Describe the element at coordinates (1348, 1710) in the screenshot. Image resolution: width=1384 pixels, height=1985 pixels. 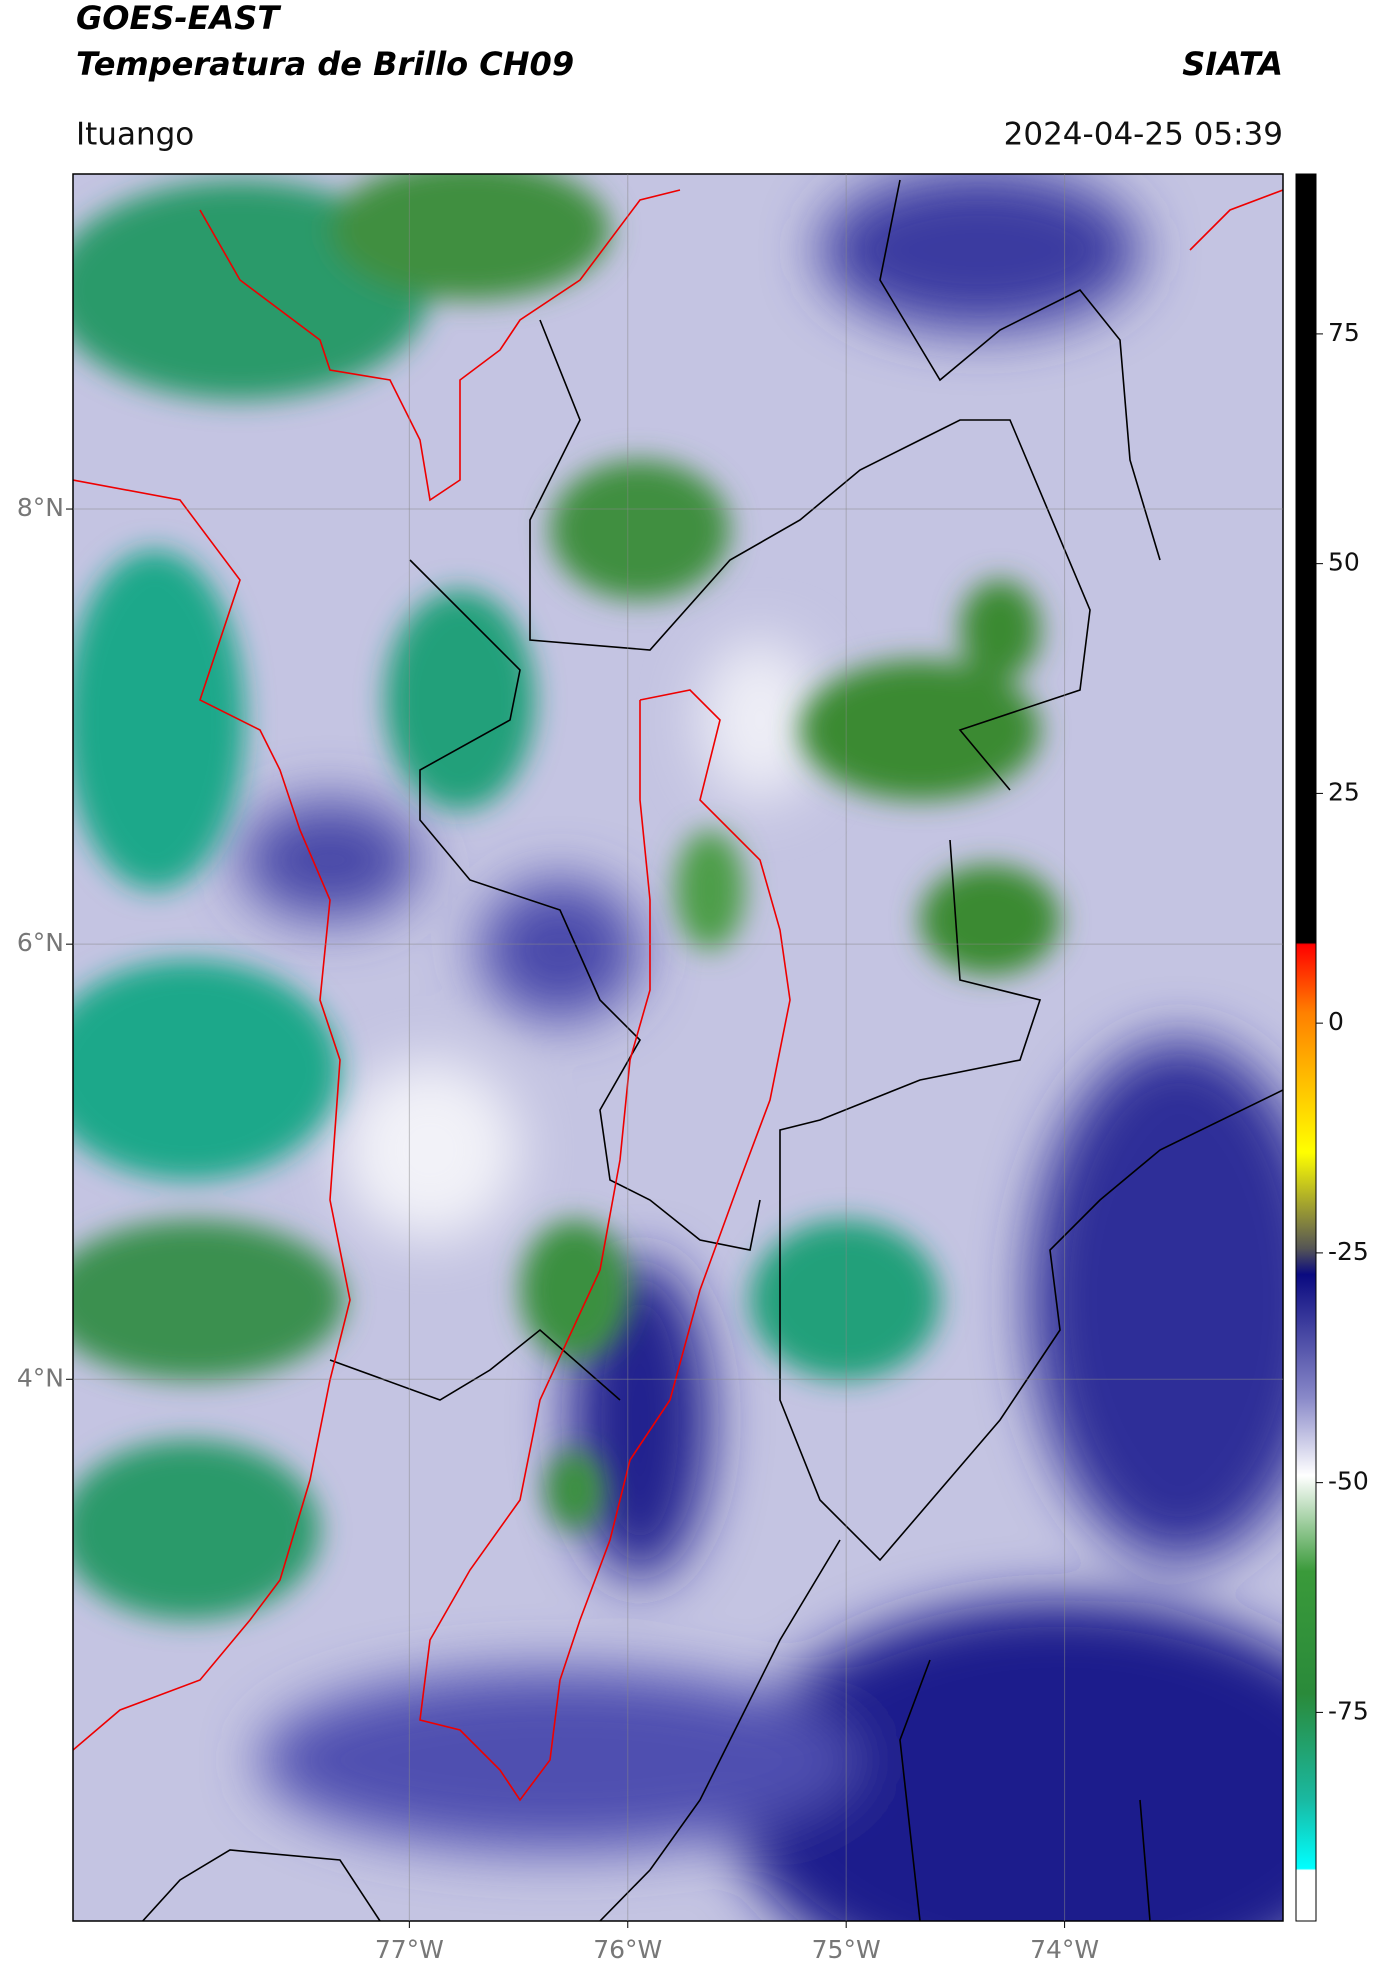
I see `colorbar-tick-label: -75` at that location.